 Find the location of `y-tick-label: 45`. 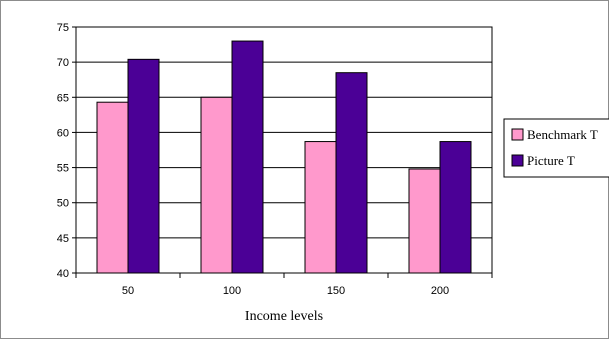

y-tick-label: 45 is located at coordinates (63, 239).